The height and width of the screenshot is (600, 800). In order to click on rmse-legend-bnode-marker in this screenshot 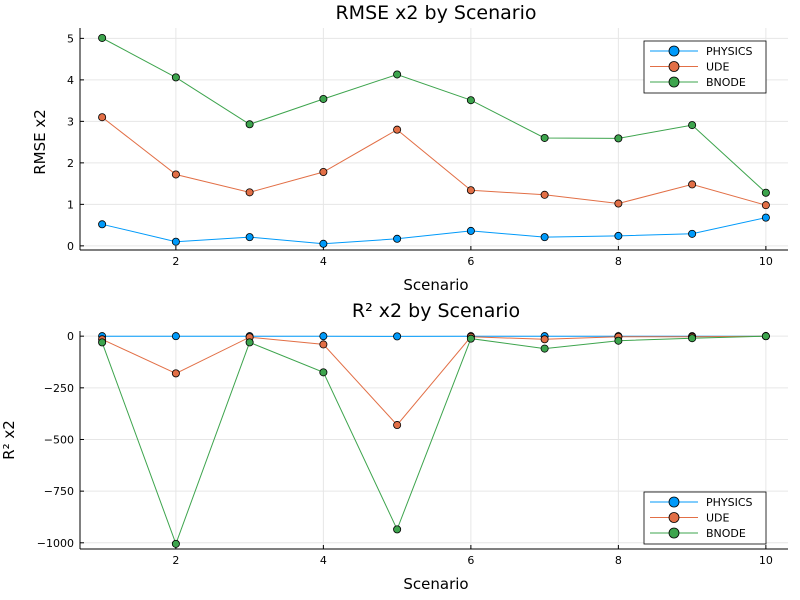, I will do `click(674, 82)`.